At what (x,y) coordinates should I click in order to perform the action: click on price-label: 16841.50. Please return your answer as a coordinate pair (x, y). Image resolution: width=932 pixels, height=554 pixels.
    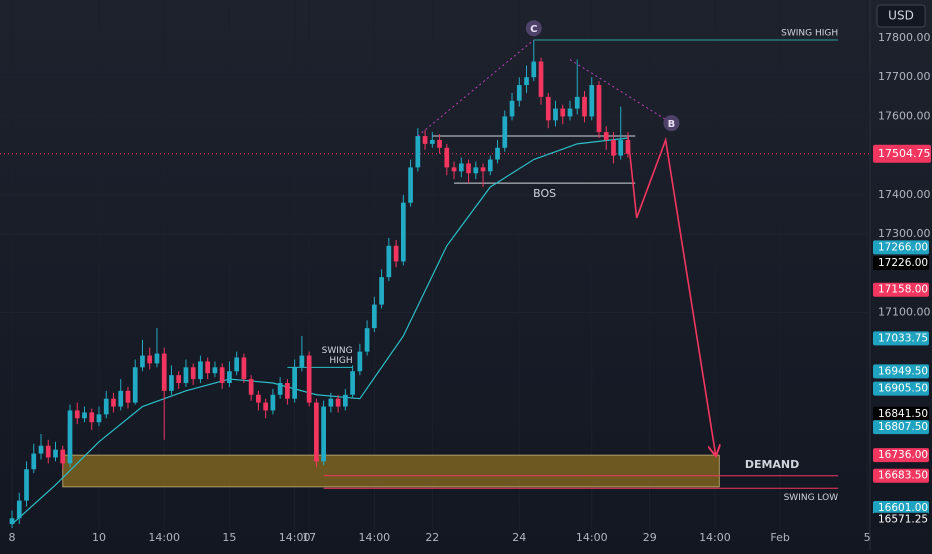
    Looking at the image, I should click on (903, 414).